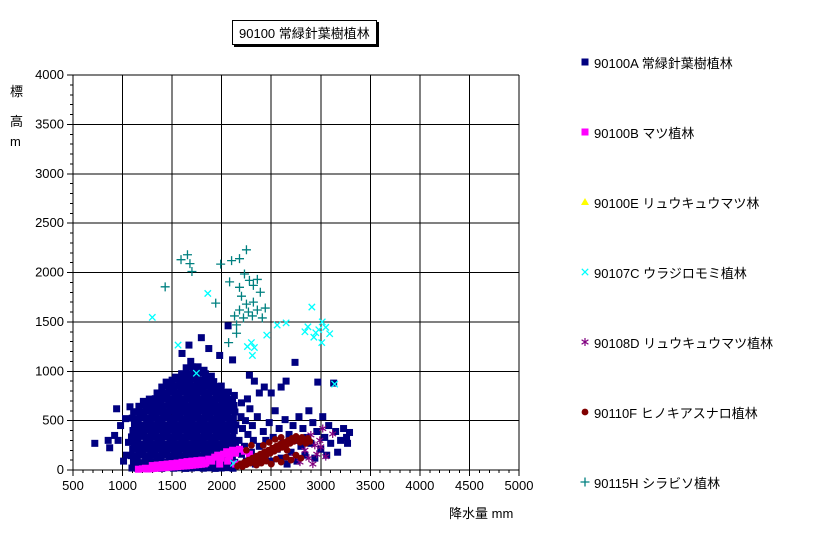 The width and height of the screenshot is (816, 534). I want to click on legend-marker-square-magenta, so click(585, 132).